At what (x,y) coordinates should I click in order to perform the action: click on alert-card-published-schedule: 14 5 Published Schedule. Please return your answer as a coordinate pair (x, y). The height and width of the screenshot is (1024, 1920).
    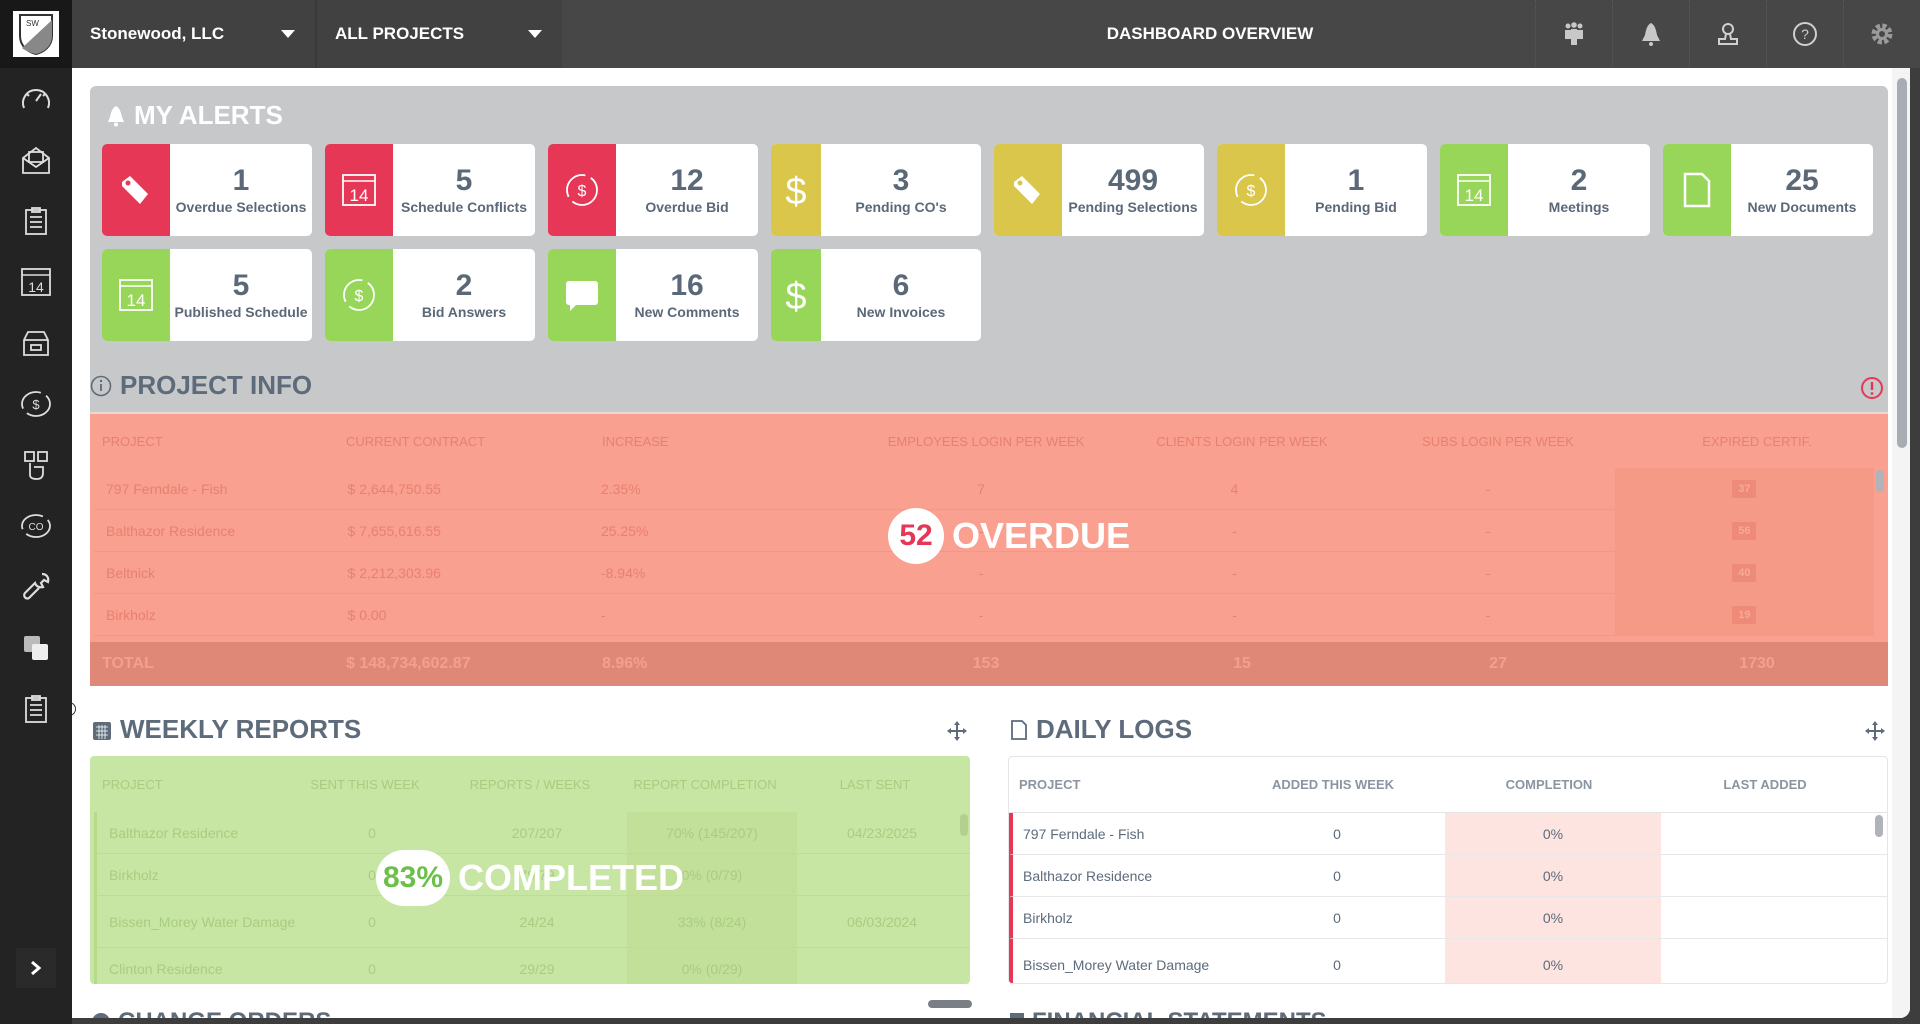
    Looking at the image, I should click on (207, 295).